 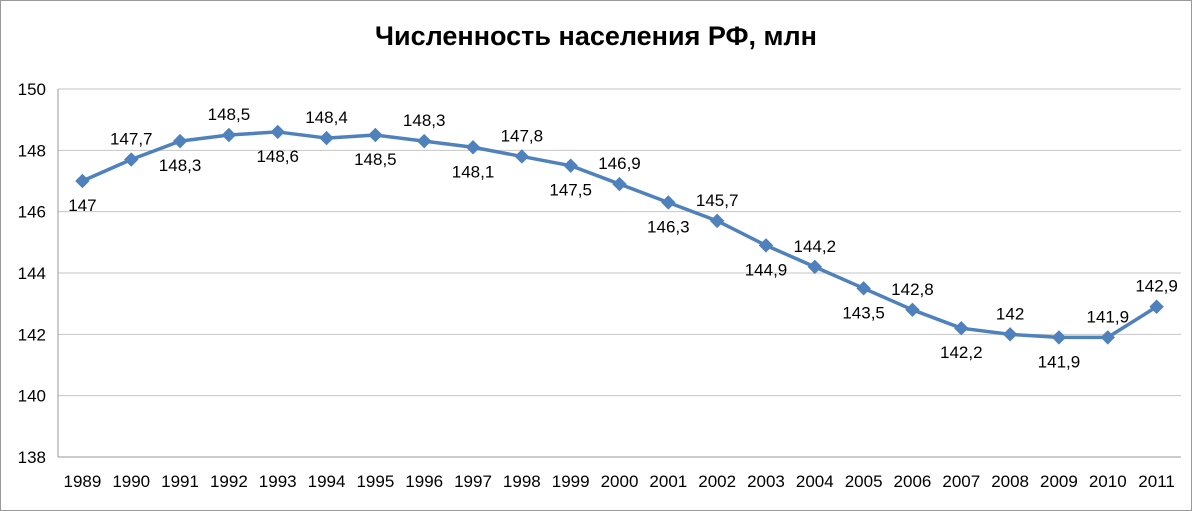 I want to click on x-tick-label: 1992, so click(x=229, y=481).